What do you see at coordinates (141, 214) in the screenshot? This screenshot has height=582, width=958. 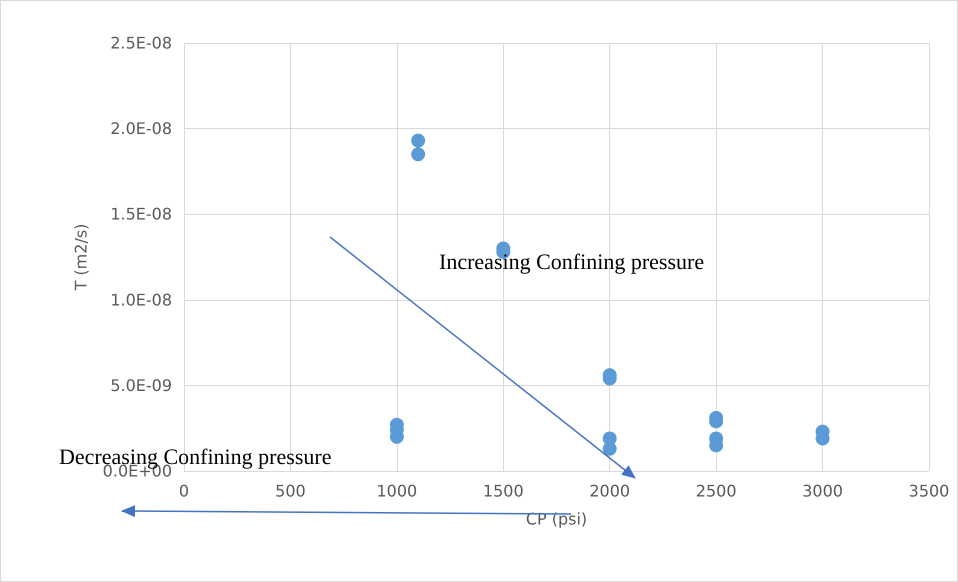 I see `y-tick-label: 1.5E-08` at bounding box center [141, 214].